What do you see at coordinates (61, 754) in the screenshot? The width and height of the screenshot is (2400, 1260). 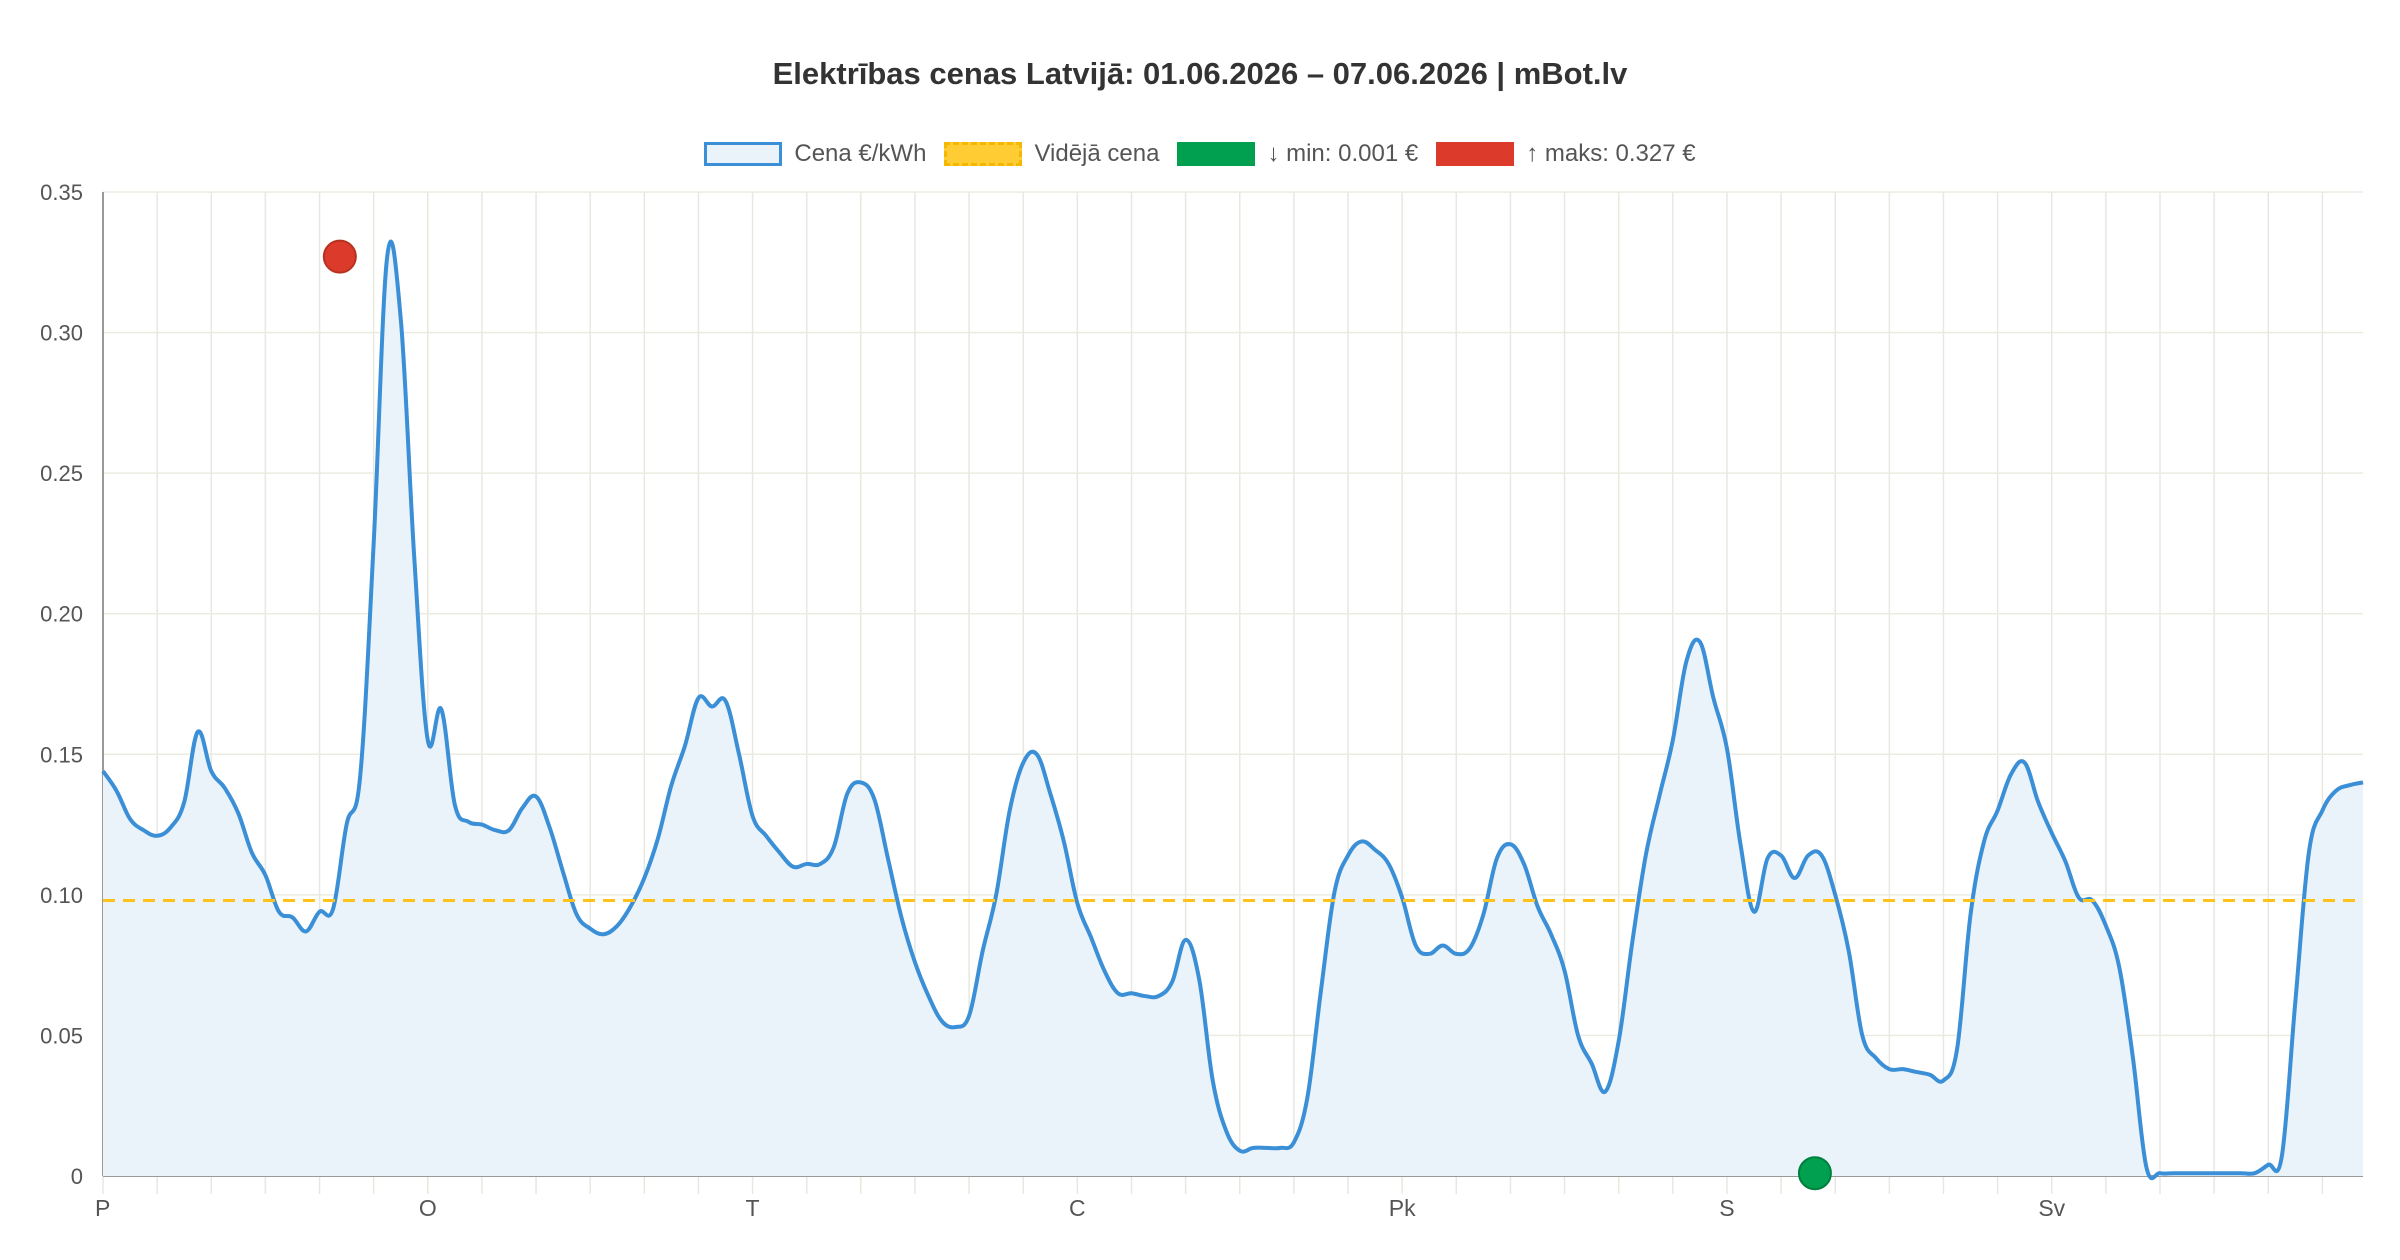 I see `y-tick-label: 0.15` at bounding box center [61, 754].